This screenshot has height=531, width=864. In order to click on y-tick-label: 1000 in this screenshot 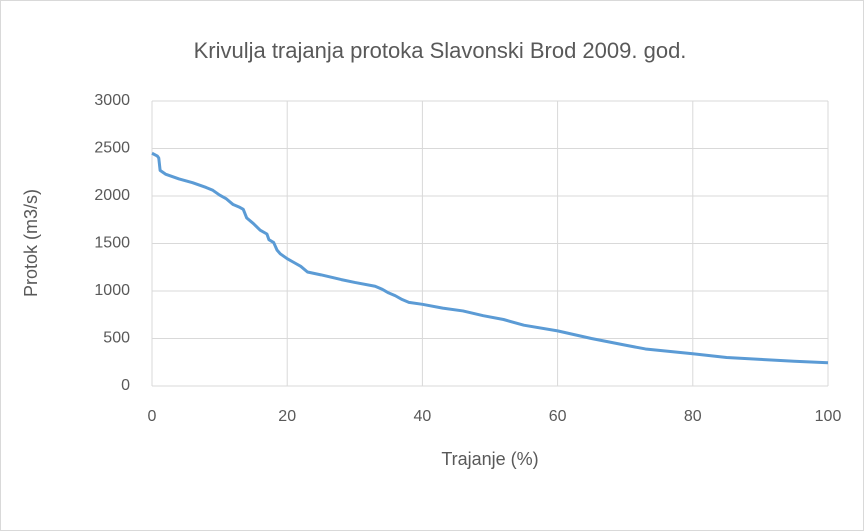, I will do `click(112, 290)`.